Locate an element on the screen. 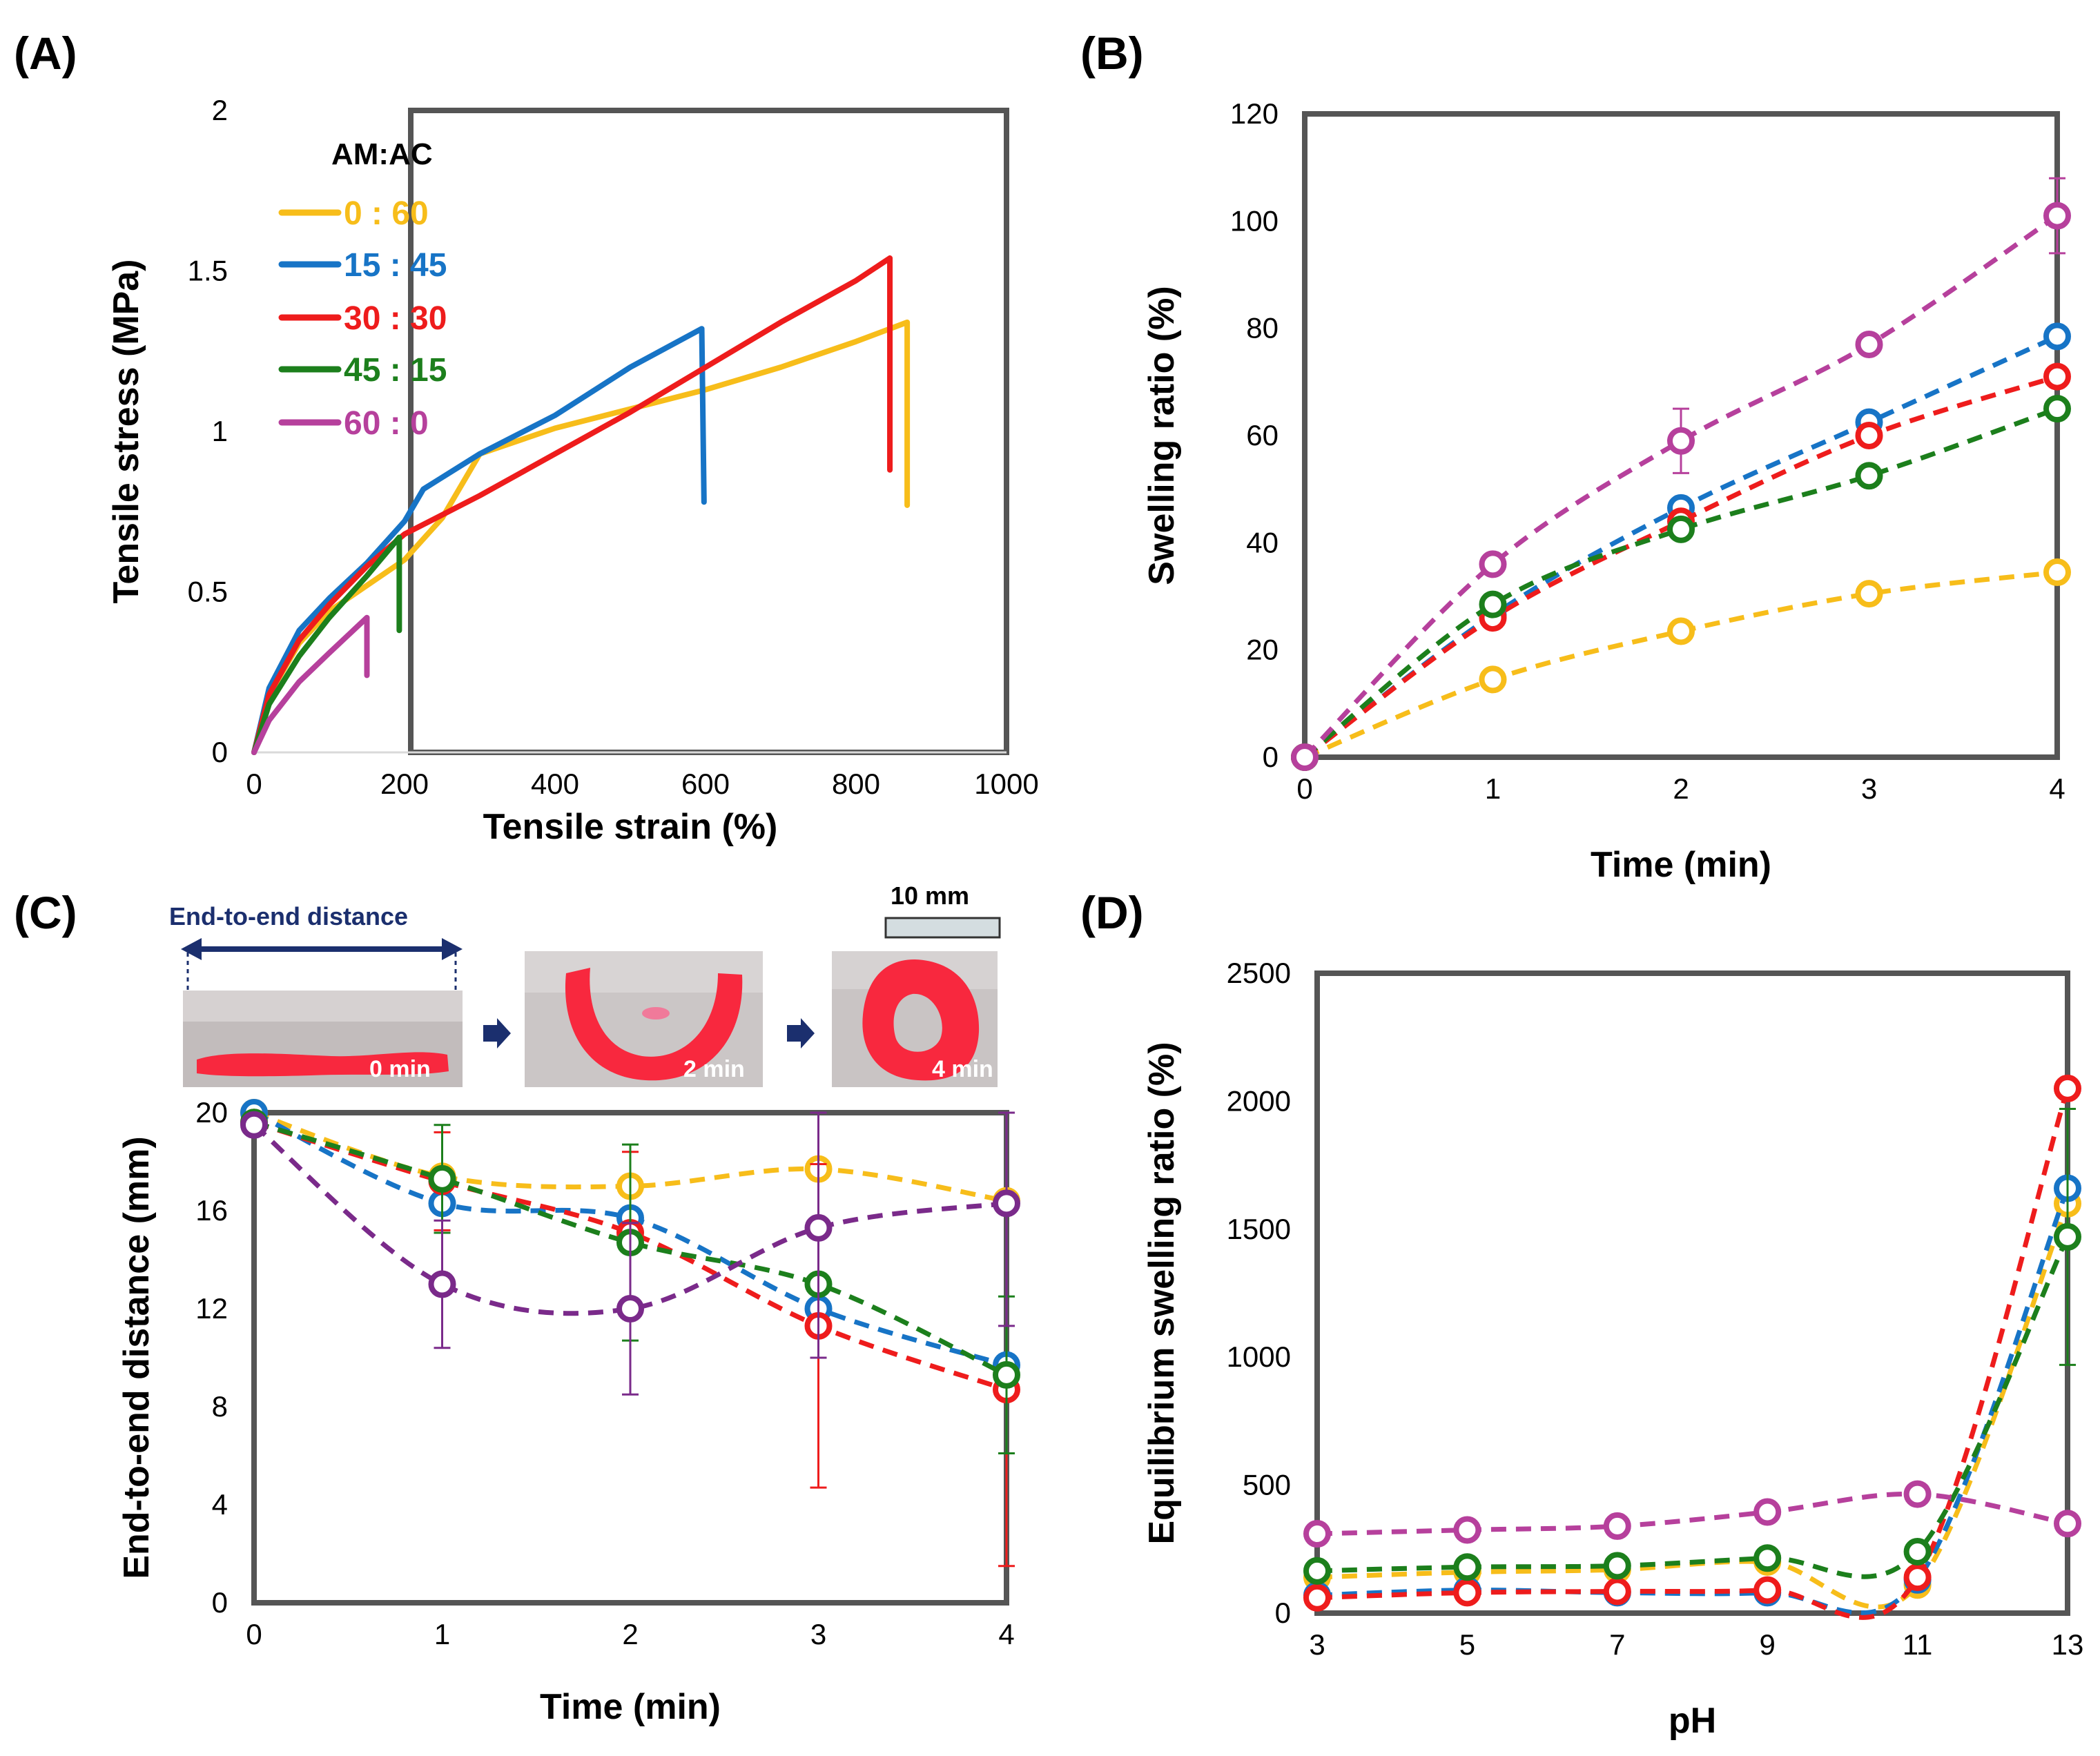  y-tick-label: 1.5 is located at coordinates (208, 271).